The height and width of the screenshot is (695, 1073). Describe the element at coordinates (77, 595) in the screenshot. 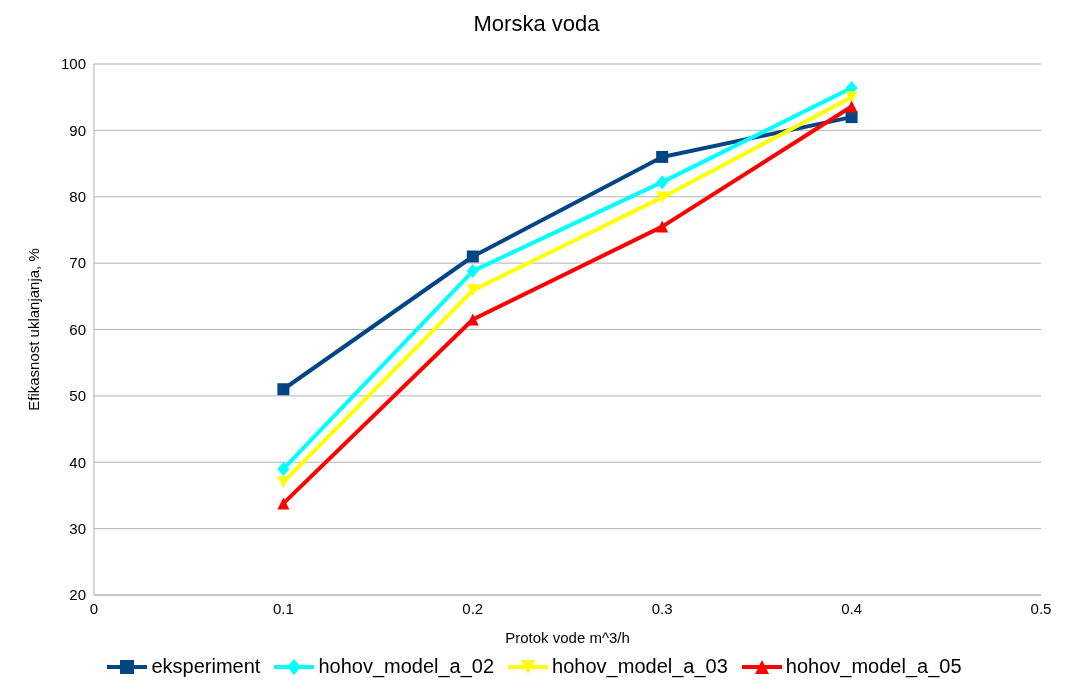

I see `y-tick-label: 20` at that location.